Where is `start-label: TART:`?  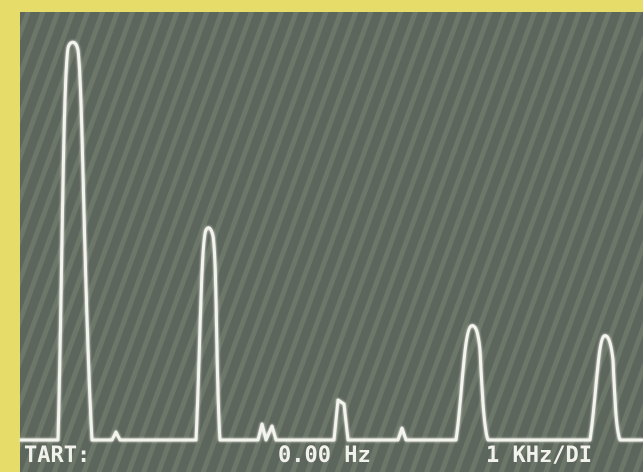
start-label: TART: is located at coordinates (57, 455).